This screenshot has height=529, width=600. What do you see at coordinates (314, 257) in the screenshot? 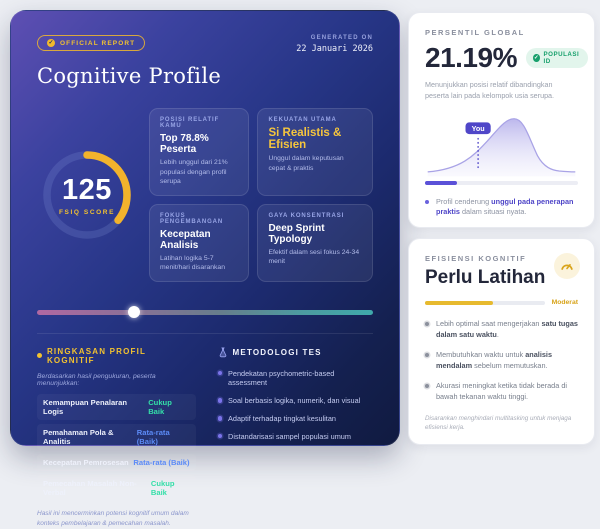
I see `card-desc: Efektif dalam sesi fokus 24-34 menit` at bounding box center [314, 257].